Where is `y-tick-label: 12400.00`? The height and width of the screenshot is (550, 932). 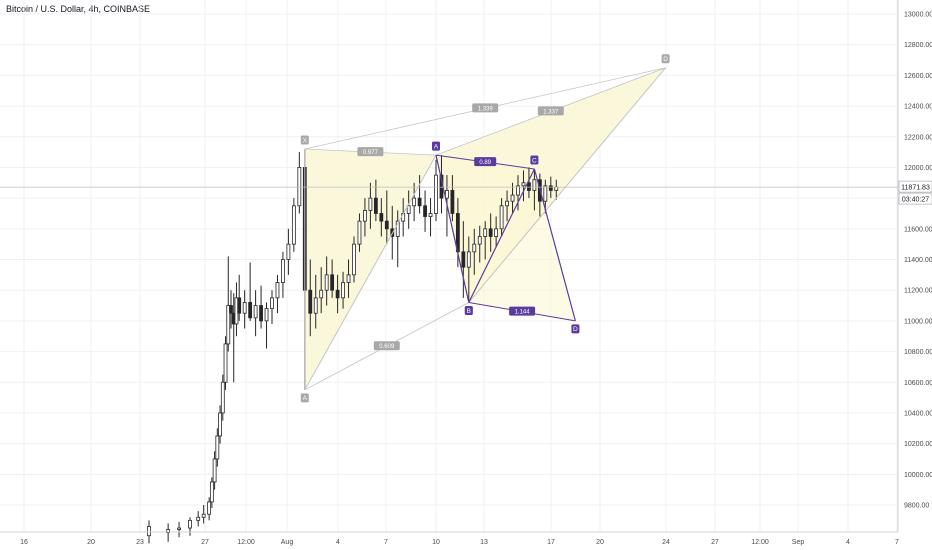
y-tick-label: 12400.00 is located at coordinates (918, 107).